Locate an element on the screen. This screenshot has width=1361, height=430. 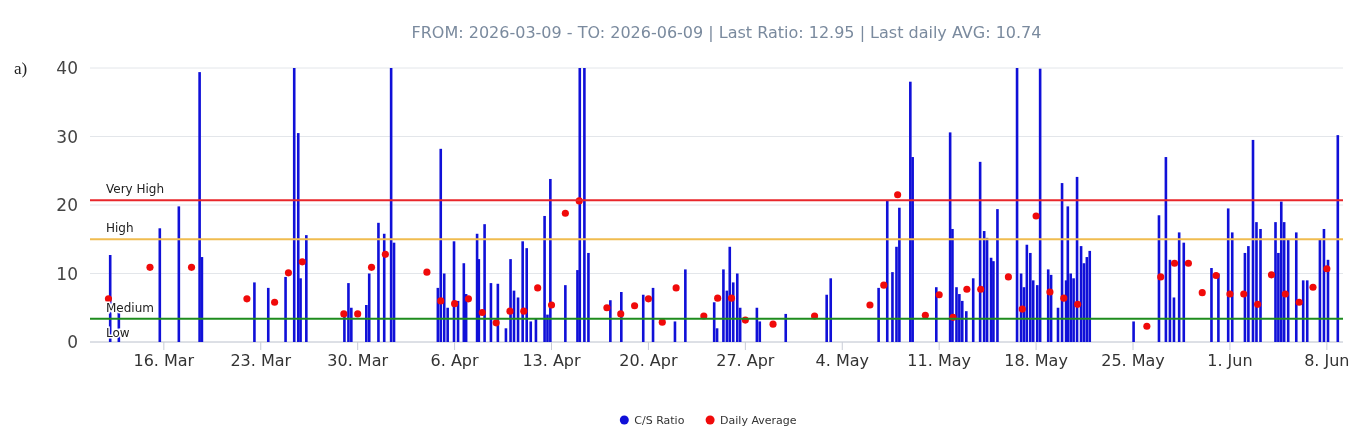
text: a) is located at coordinates (21, 68).